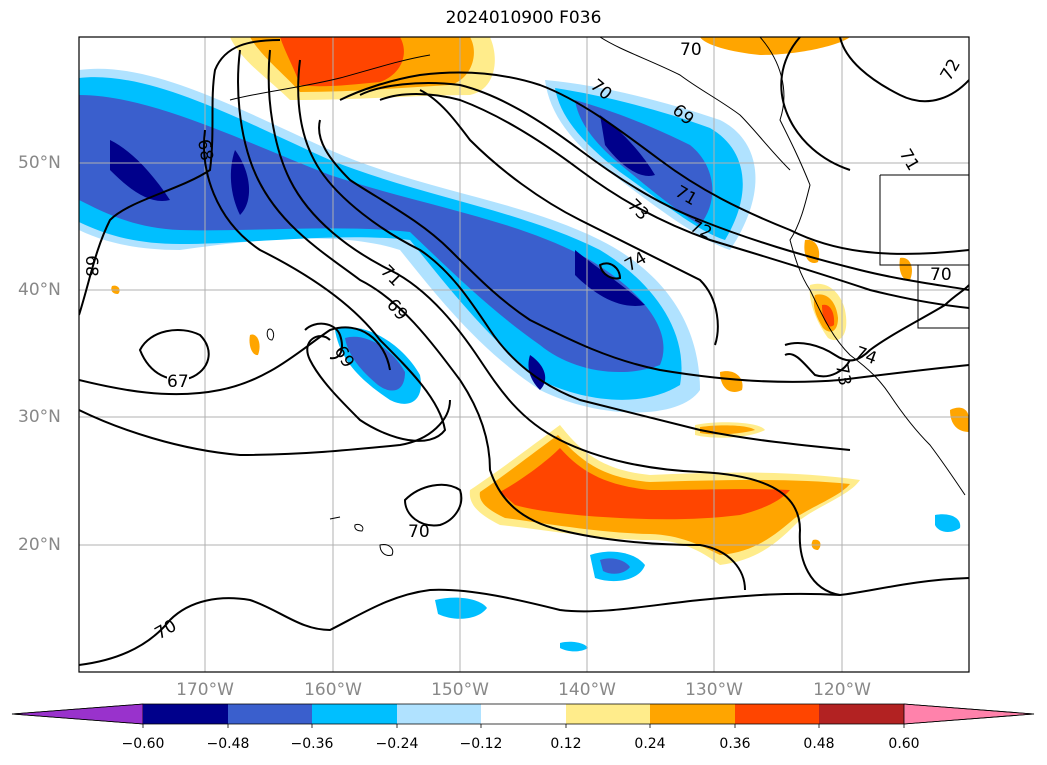  Describe the element at coordinates (969, 714) in the screenshot. I see `colorbar-extend-high` at that location.